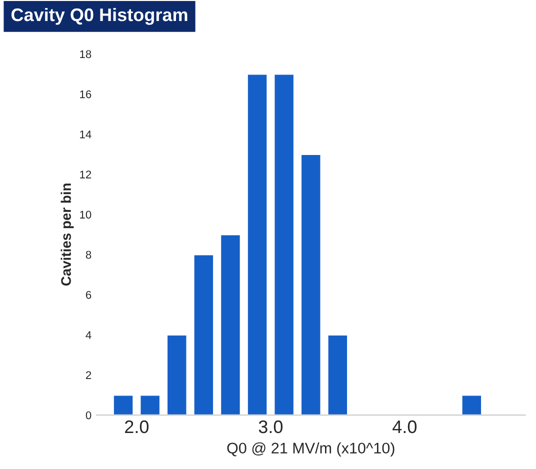 Image resolution: width=536 pixels, height=469 pixels. Describe the element at coordinates (86, 214) in the screenshot. I see `y-tick-label: 10` at that location.